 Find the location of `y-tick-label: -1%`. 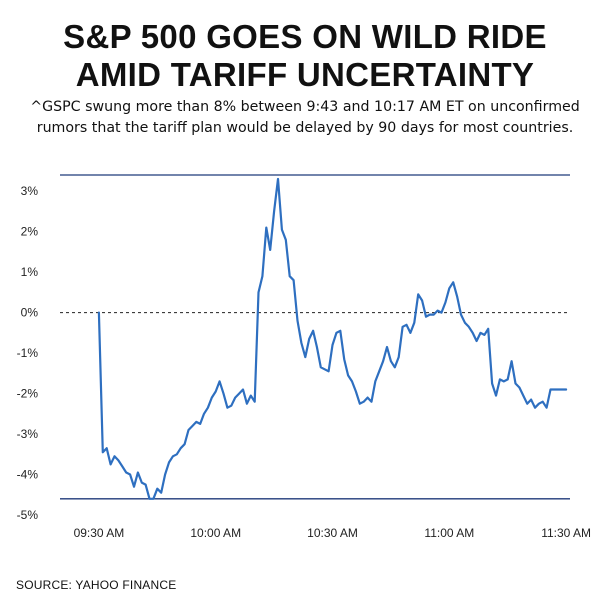

y-tick-label: -1% is located at coordinates (28, 353).